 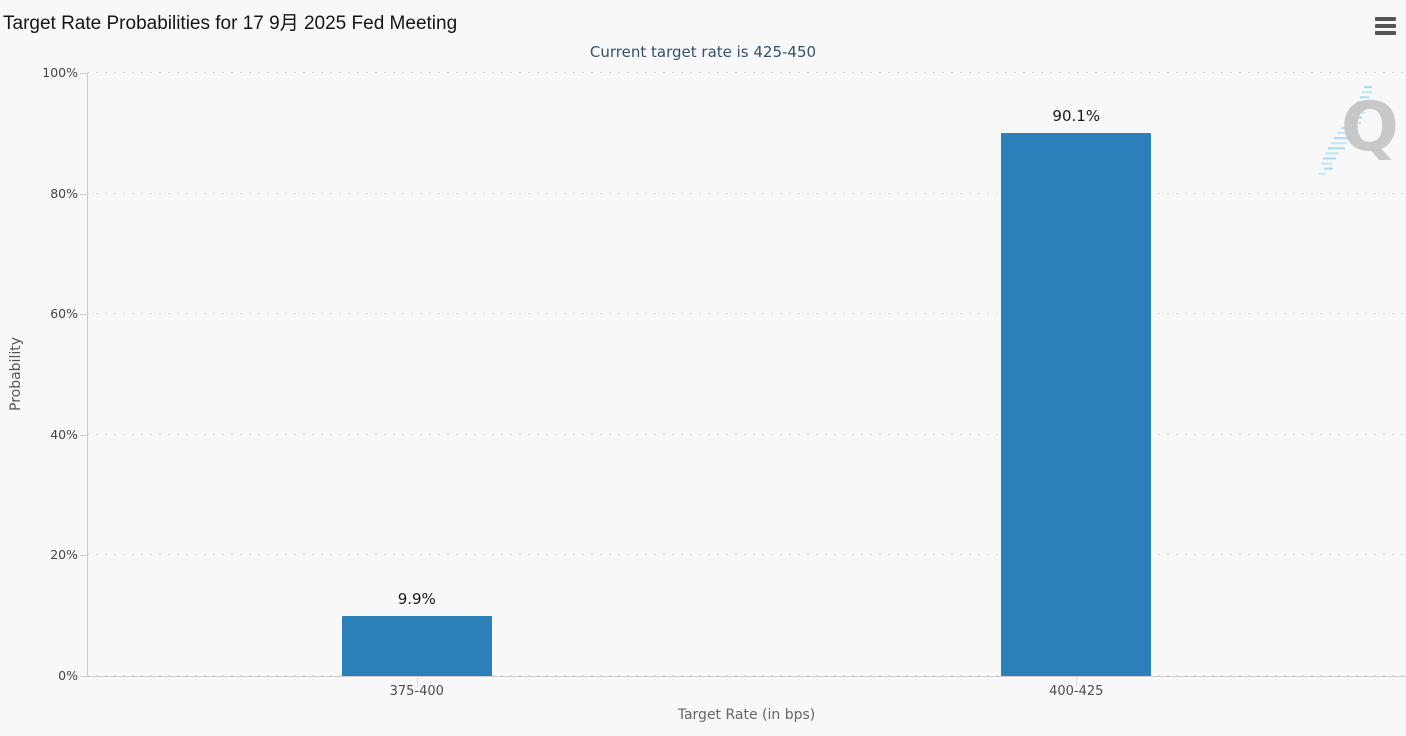 I want to click on watermark-q-letter: Q, so click(x=1370, y=127).